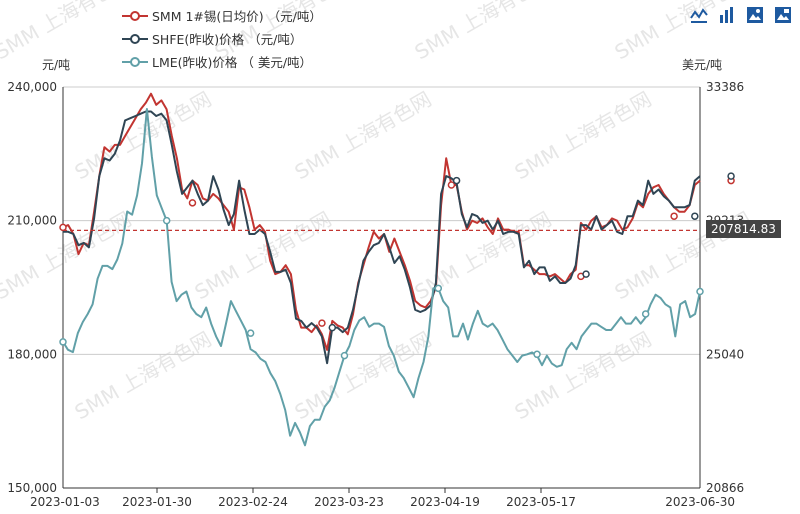  Describe the element at coordinates (253, 502) in the screenshot. I see `x-tick-label: 2023-02-24` at that location.